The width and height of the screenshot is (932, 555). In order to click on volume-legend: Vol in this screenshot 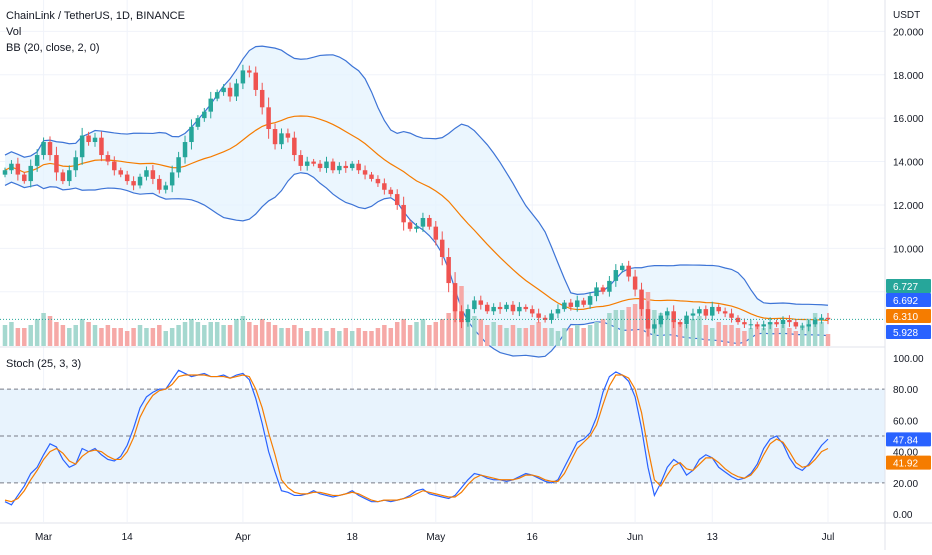, I will do `click(13, 32)`.